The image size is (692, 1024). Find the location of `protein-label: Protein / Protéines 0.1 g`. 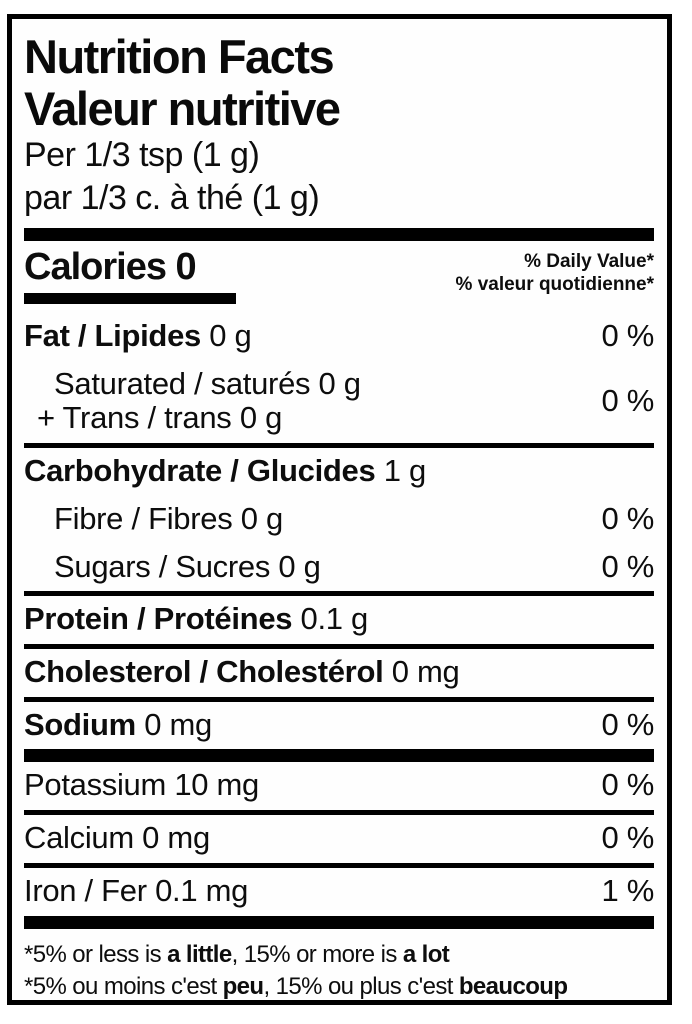

protein-label: Protein / Protéines 0.1 g is located at coordinates (196, 619).